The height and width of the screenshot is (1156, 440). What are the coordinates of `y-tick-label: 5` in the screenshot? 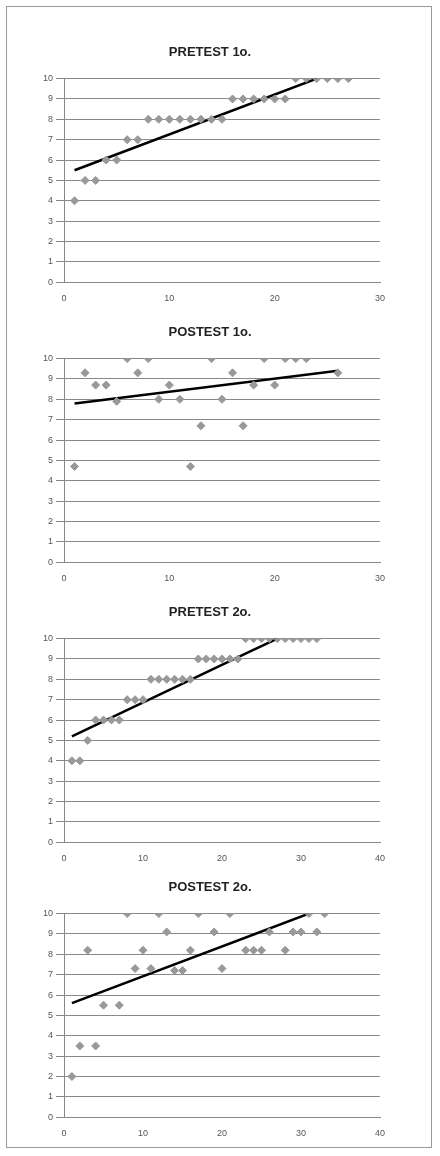 It's located at (51, 1014).